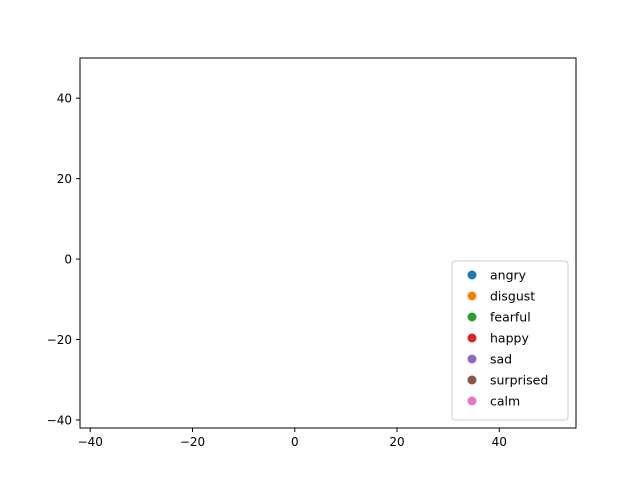  What do you see at coordinates (295, 442) in the screenshot?
I see `x-tick-label: 0` at bounding box center [295, 442].